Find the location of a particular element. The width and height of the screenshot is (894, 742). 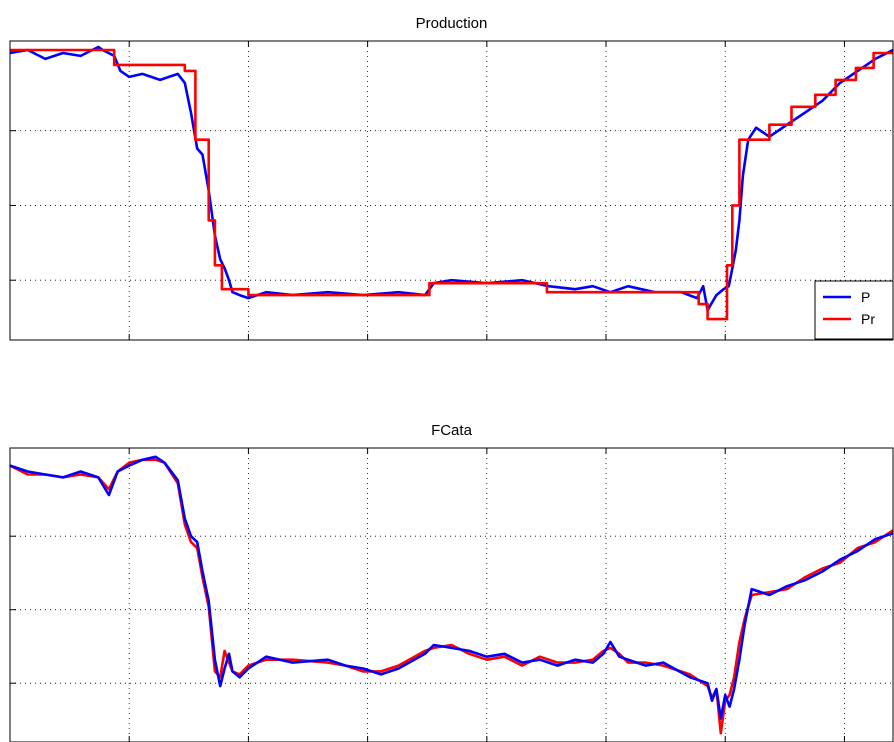

chart-title: Production is located at coordinates (452, 23).